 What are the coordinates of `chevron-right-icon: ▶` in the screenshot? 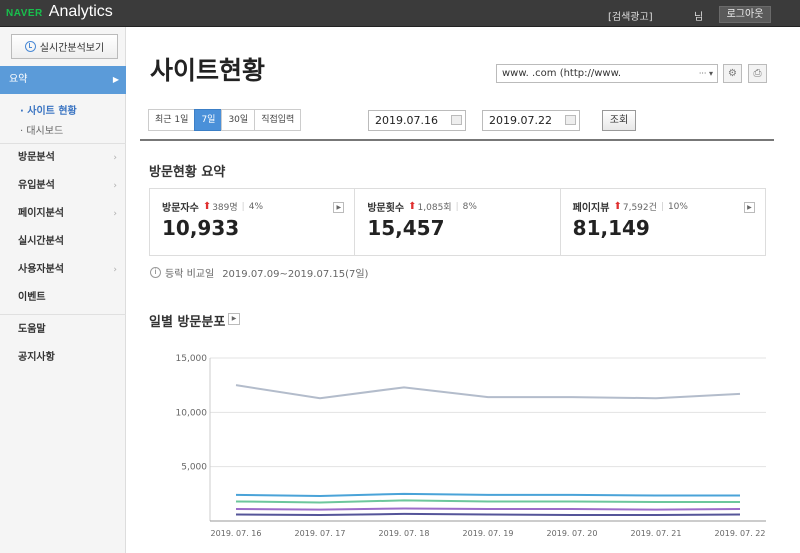 It's located at (115, 79).